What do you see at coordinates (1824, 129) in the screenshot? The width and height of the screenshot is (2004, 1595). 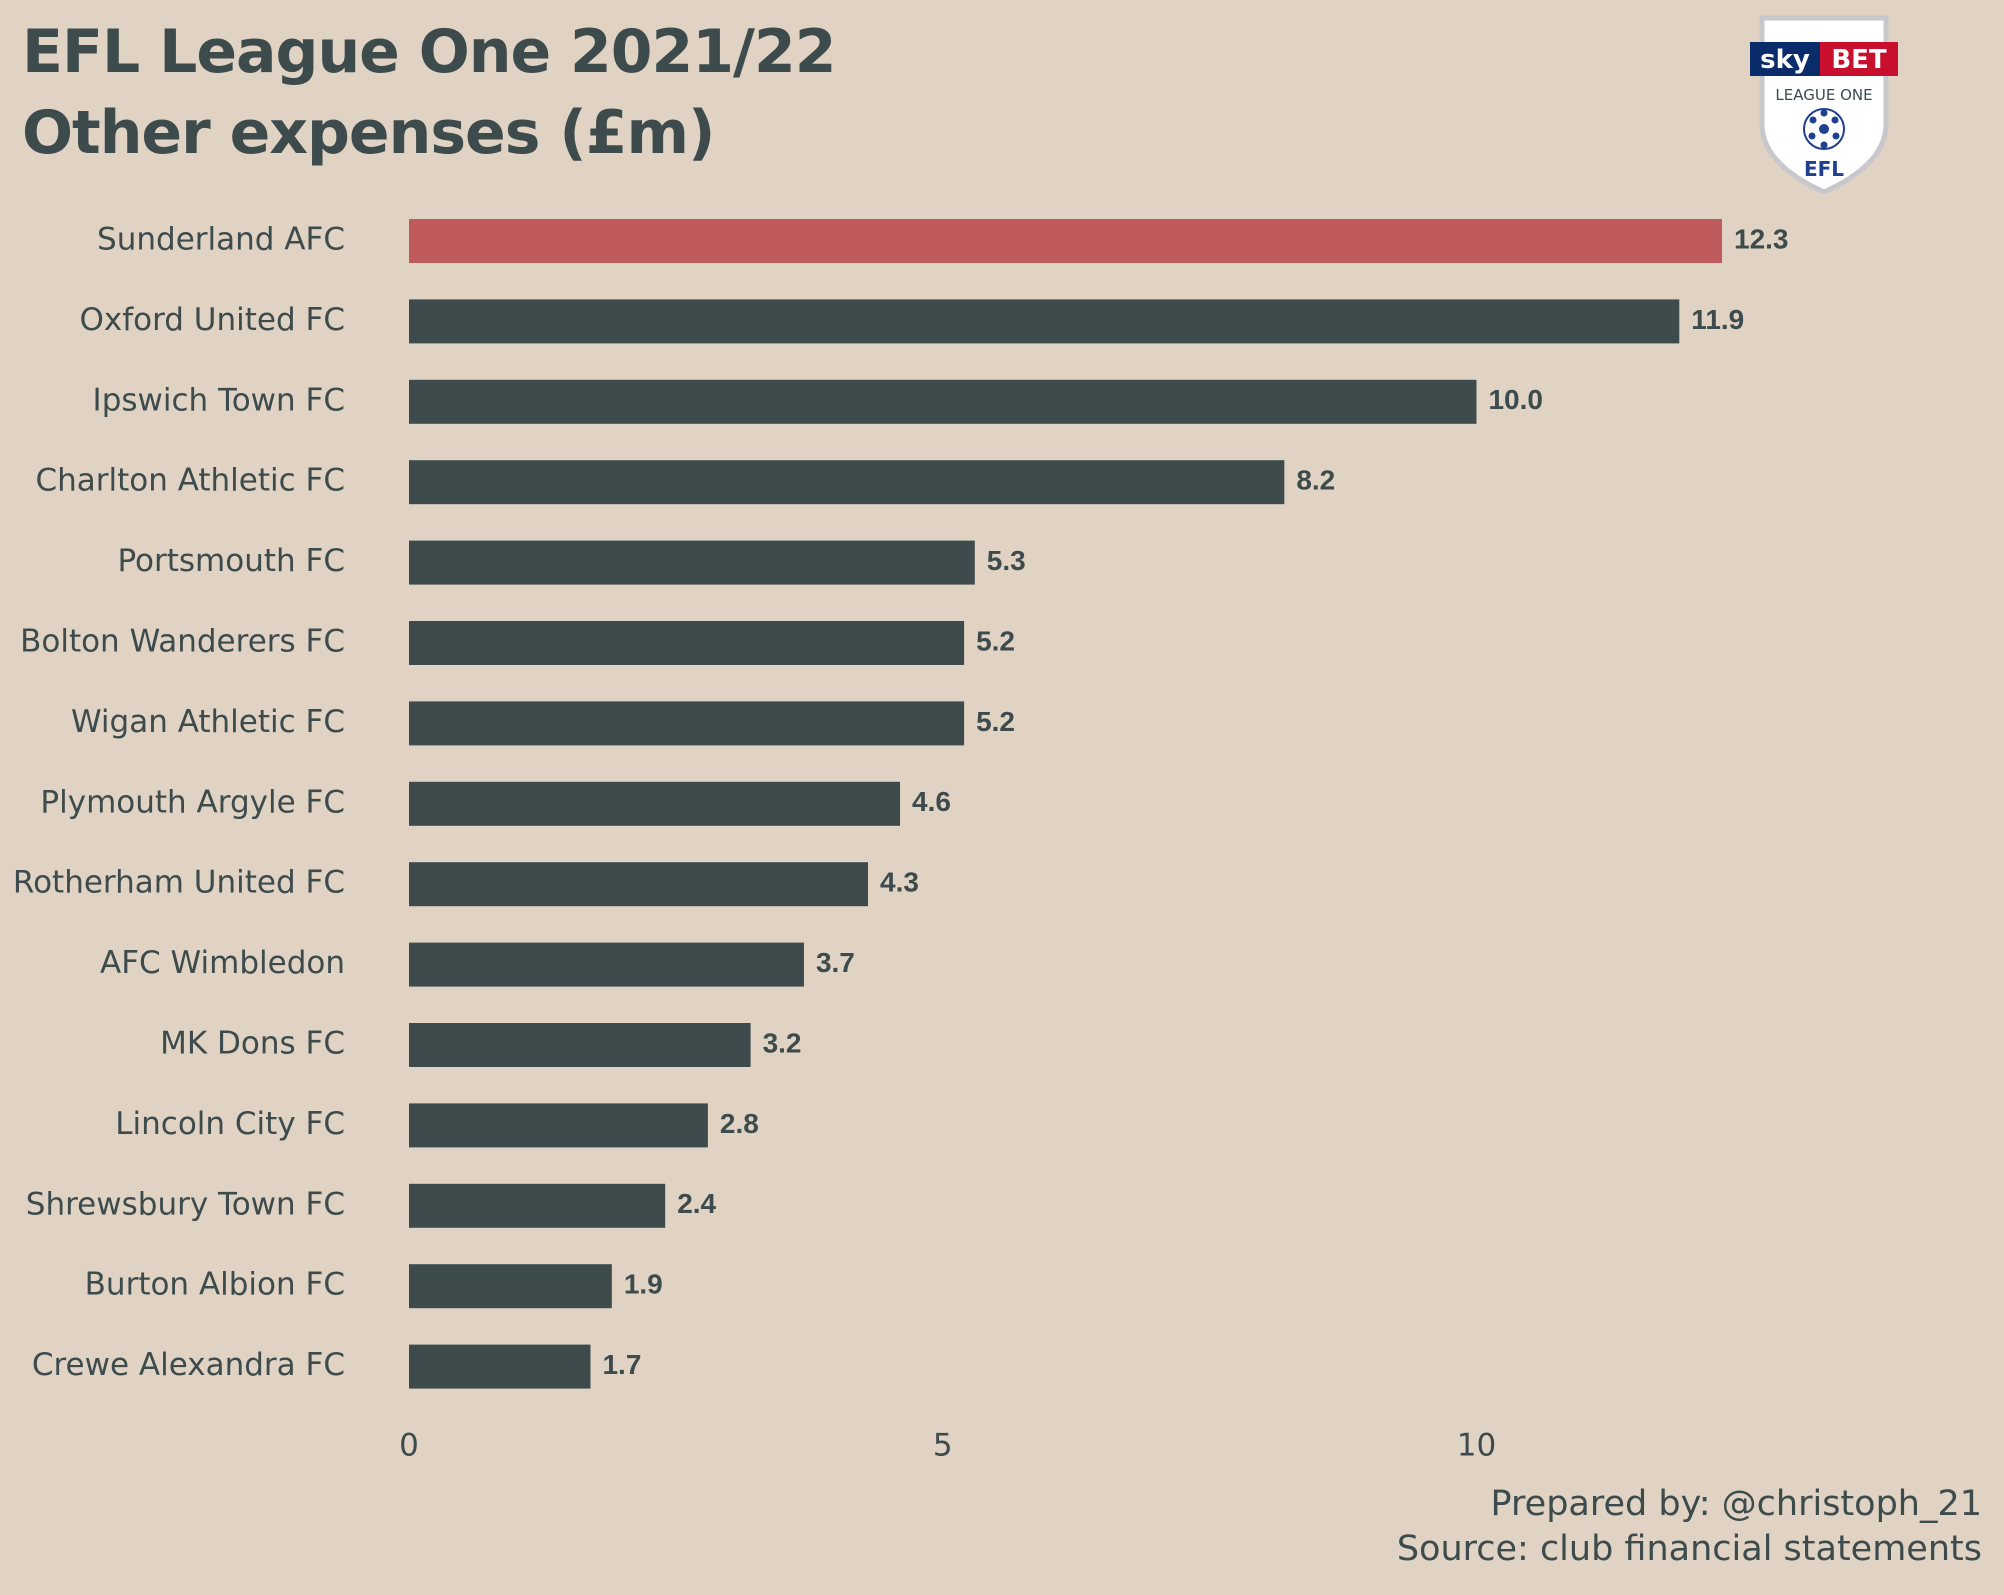 I see `football-icon` at bounding box center [1824, 129].